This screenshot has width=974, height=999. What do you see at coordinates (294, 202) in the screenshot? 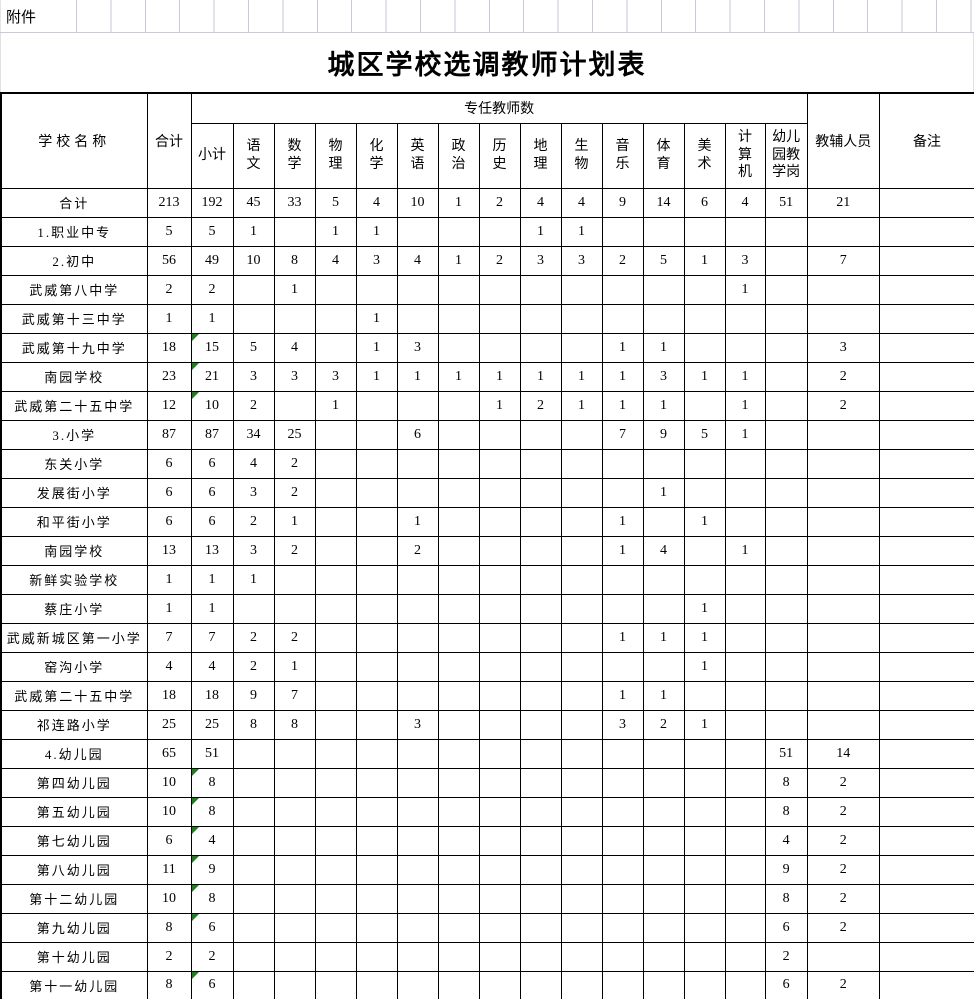
I see `value-cell: 33` at bounding box center [294, 202].